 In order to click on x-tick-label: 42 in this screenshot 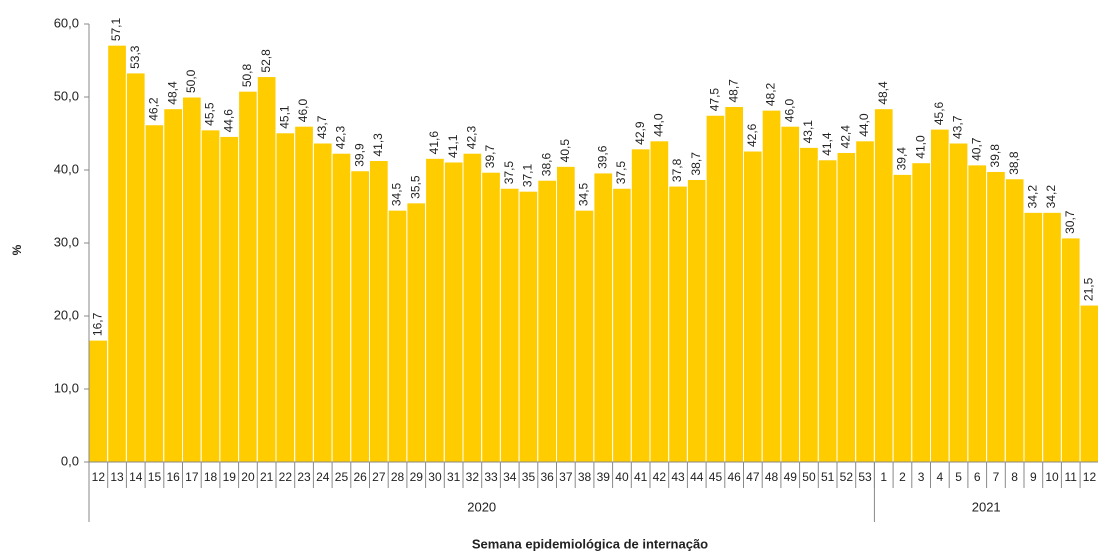, I will do `click(660, 477)`.